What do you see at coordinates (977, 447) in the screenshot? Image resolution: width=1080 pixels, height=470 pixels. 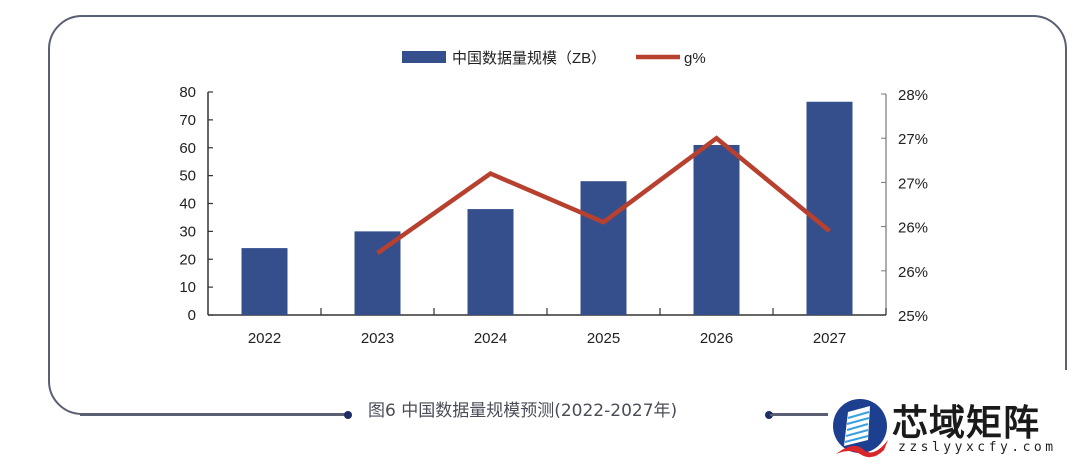 I see `logo-url: zzslyyxcfy.com` at bounding box center [977, 447].